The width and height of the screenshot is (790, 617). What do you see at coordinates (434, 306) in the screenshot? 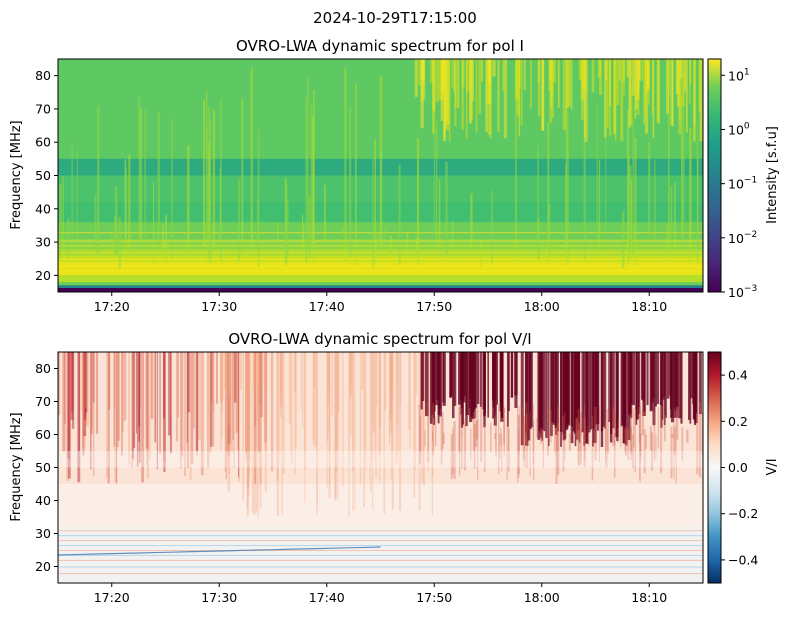
I see `x-tick-label: 17:50` at bounding box center [434, 306].